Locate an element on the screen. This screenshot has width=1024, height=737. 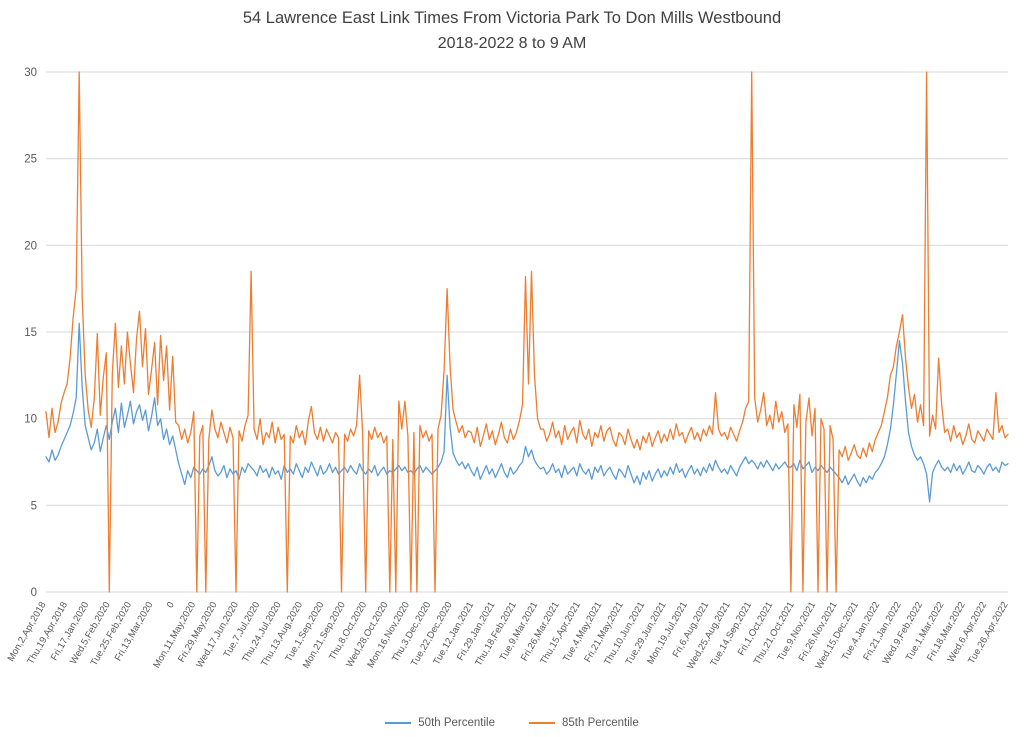
y-axis-tick-label: 25 is located at coordinates (30, 160).